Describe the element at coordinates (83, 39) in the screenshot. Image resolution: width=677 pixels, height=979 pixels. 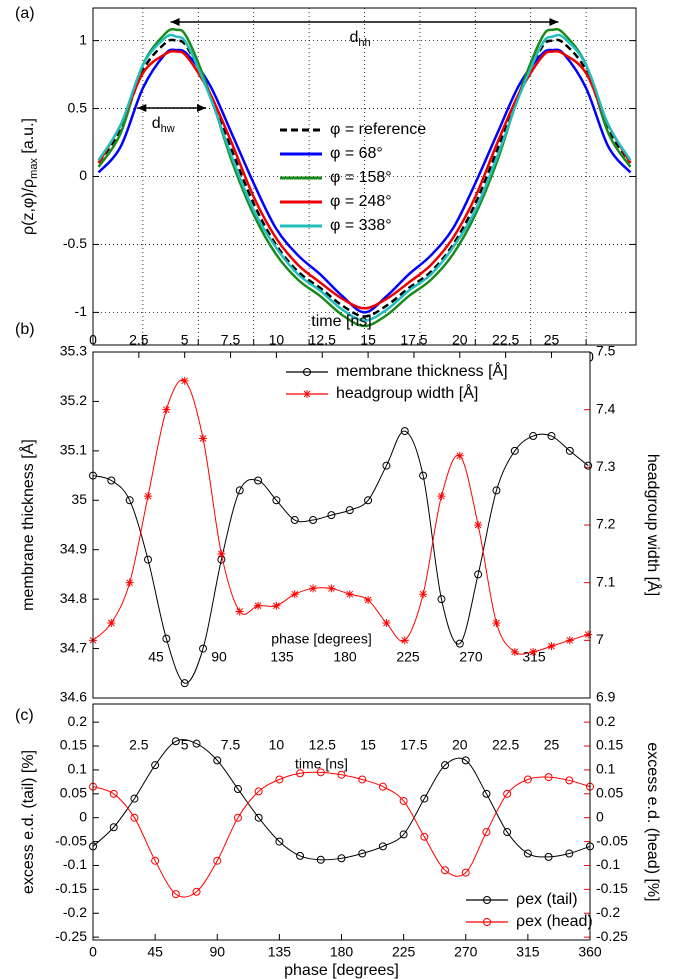
I see `y-tick-label: 1` at that location.